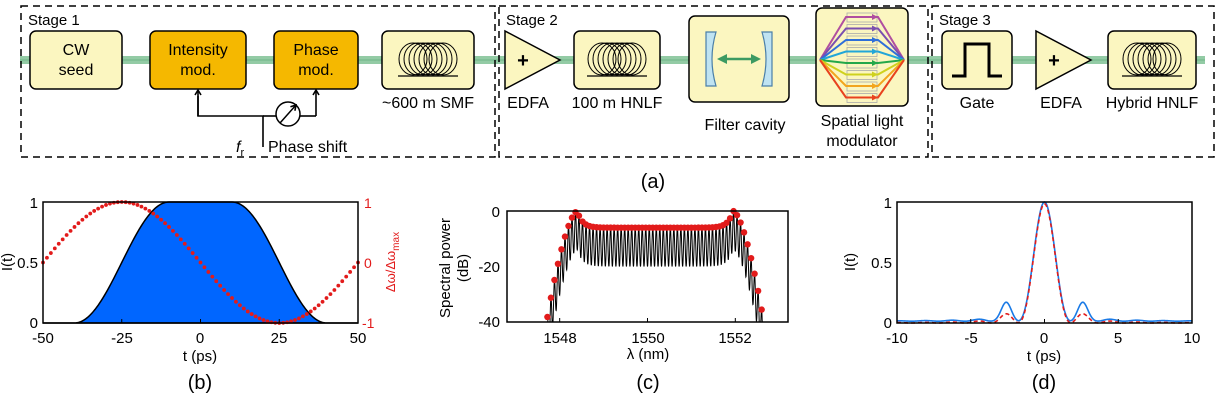 Image resolution: width=1222 pixels, height=400 pixels. I want to click on gate-label: Gate, so click(977, 103).